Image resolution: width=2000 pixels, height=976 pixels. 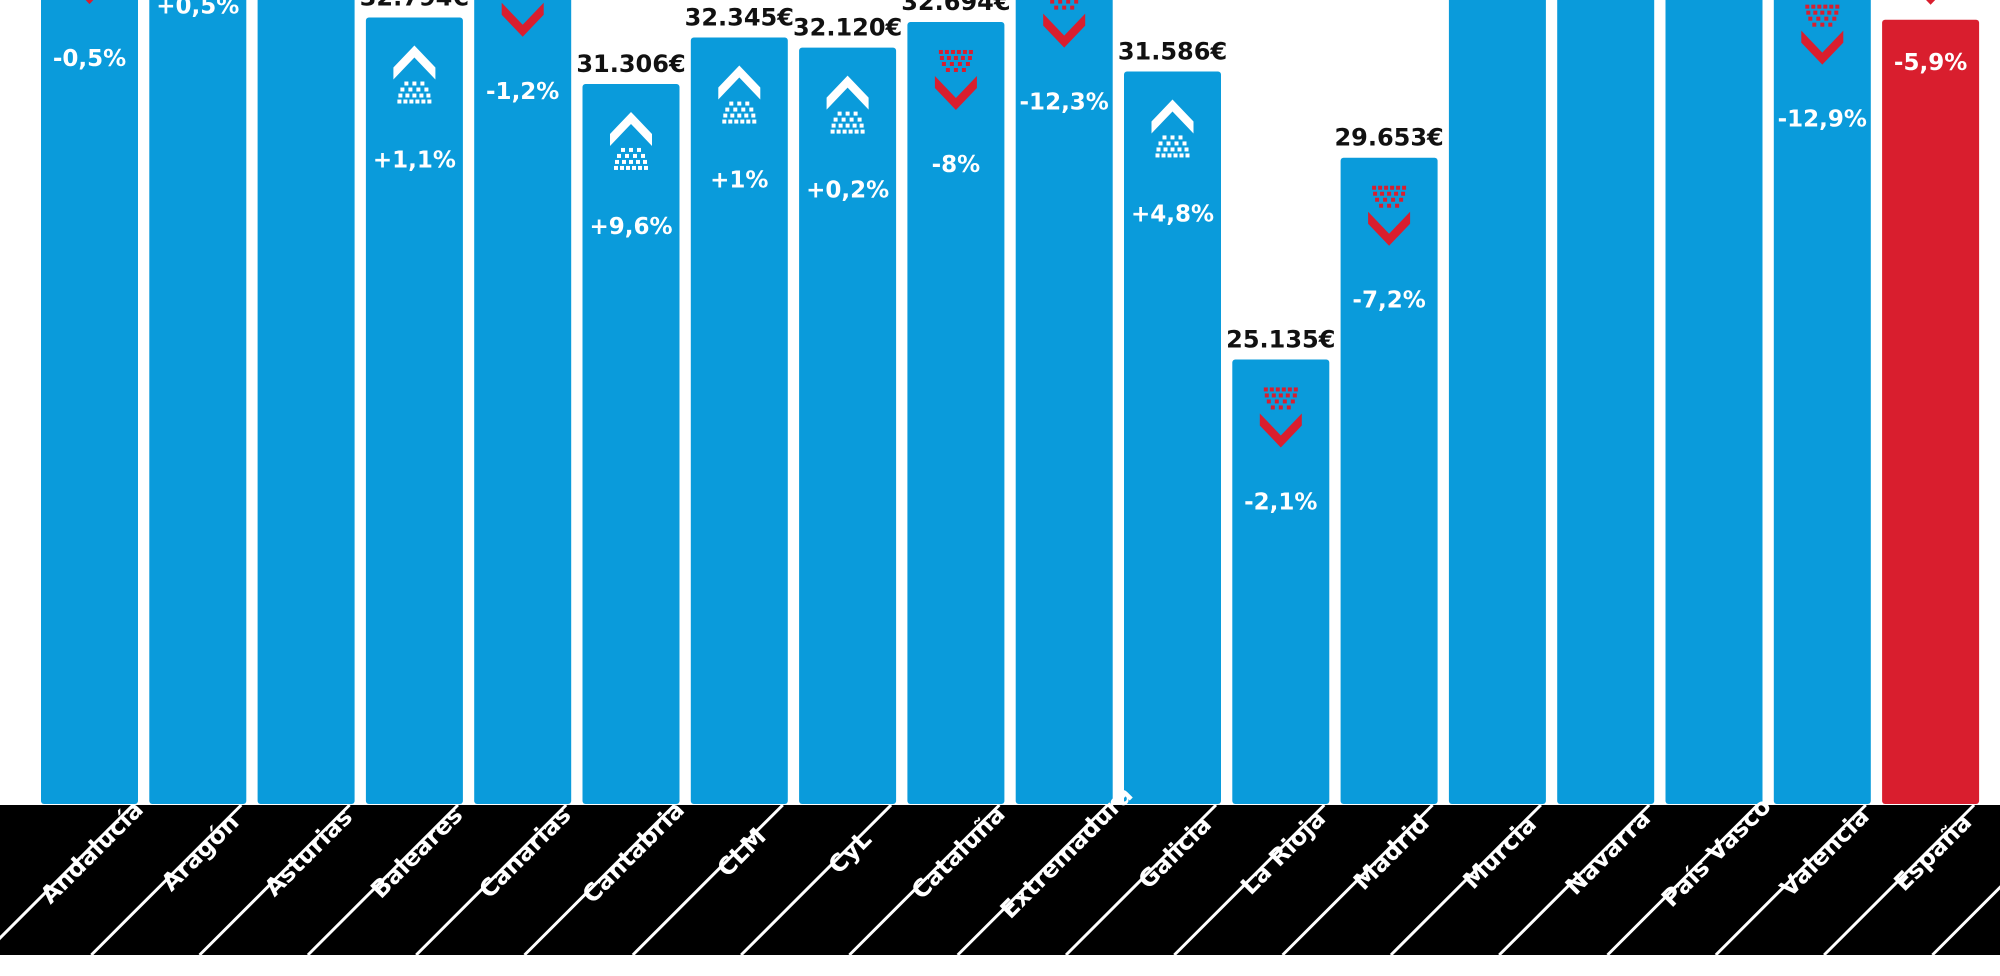 What do you see at coordinates (847, 28) in the screenshot?
I see `value-label: 32.120€` at bounding box center [847, 28].